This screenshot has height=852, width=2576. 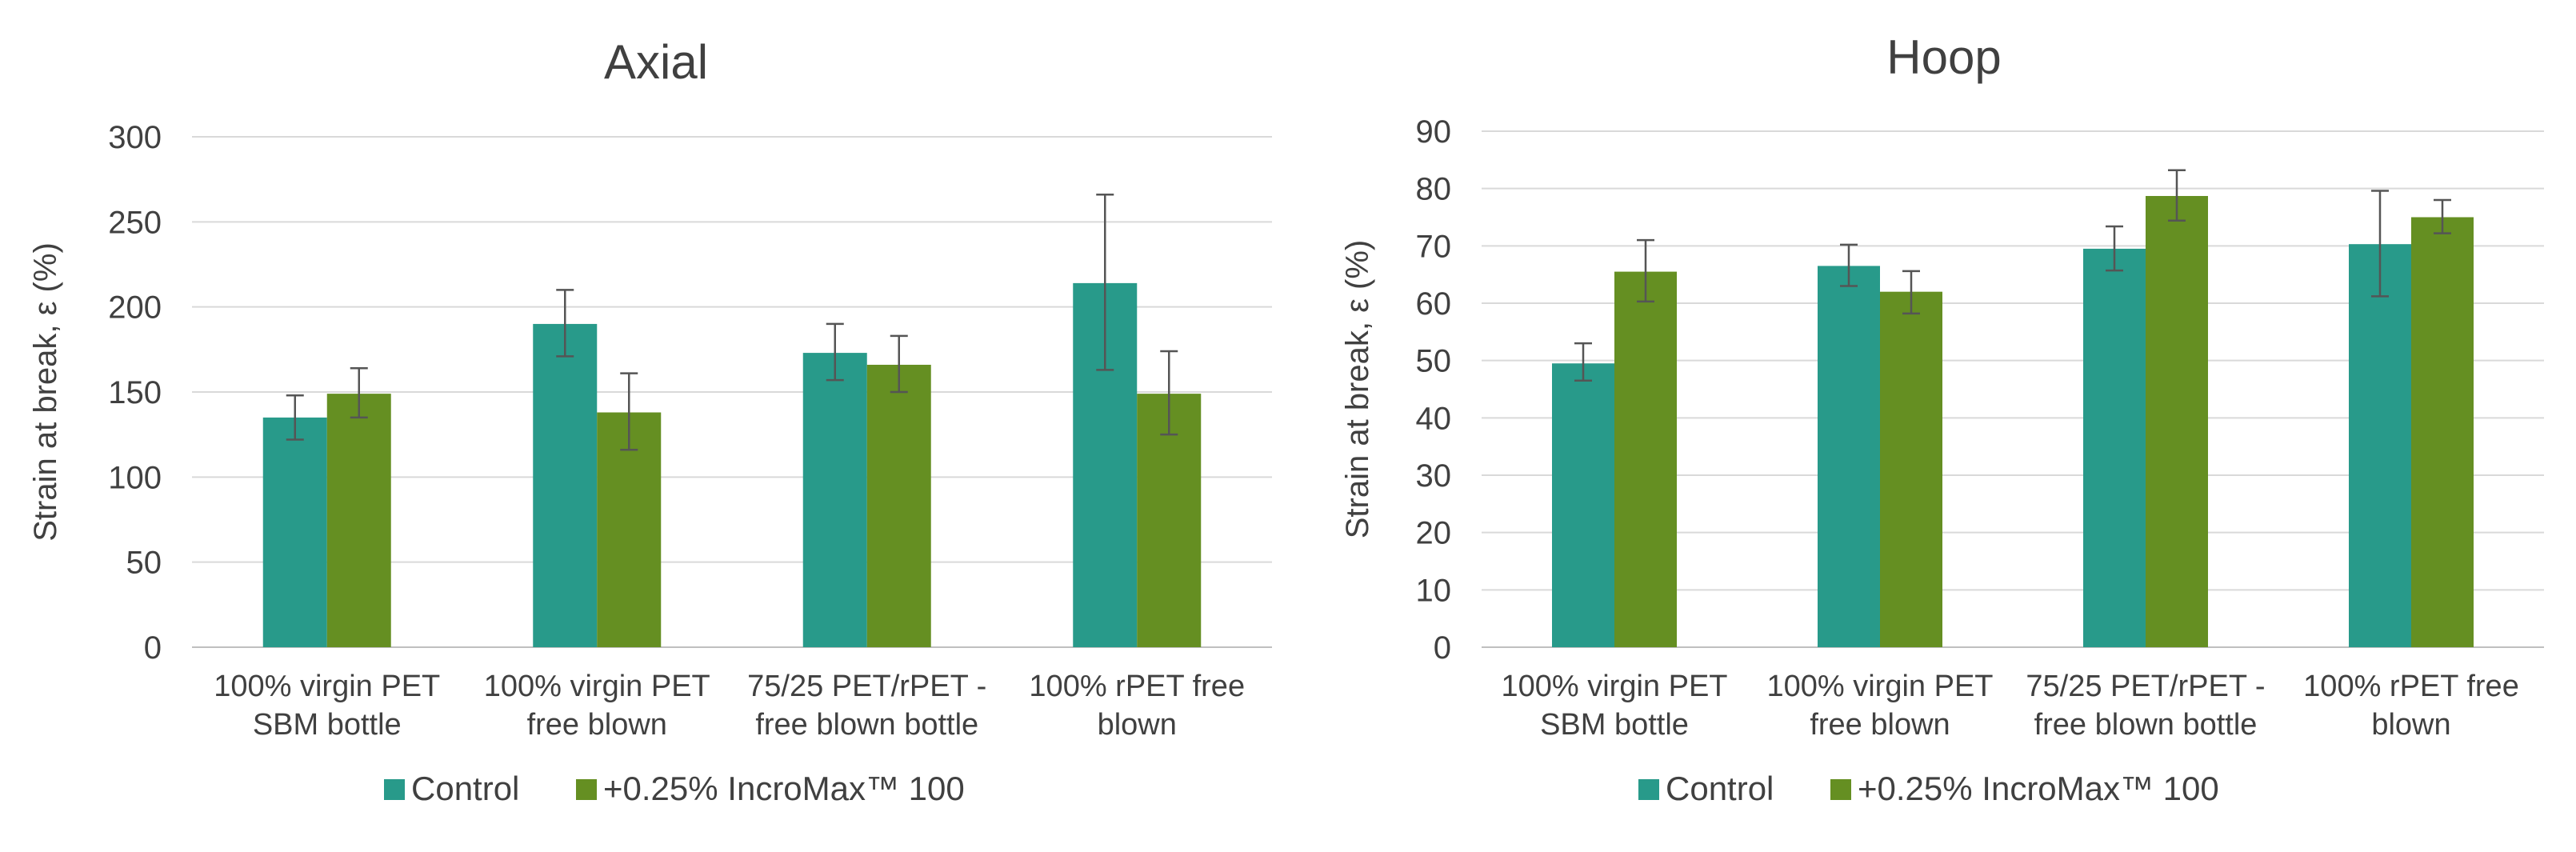 What do you see at coordinates (1137, 725) in the screenshot?
I see `axial-category-label: blown` at bounding box center [1137, 725].